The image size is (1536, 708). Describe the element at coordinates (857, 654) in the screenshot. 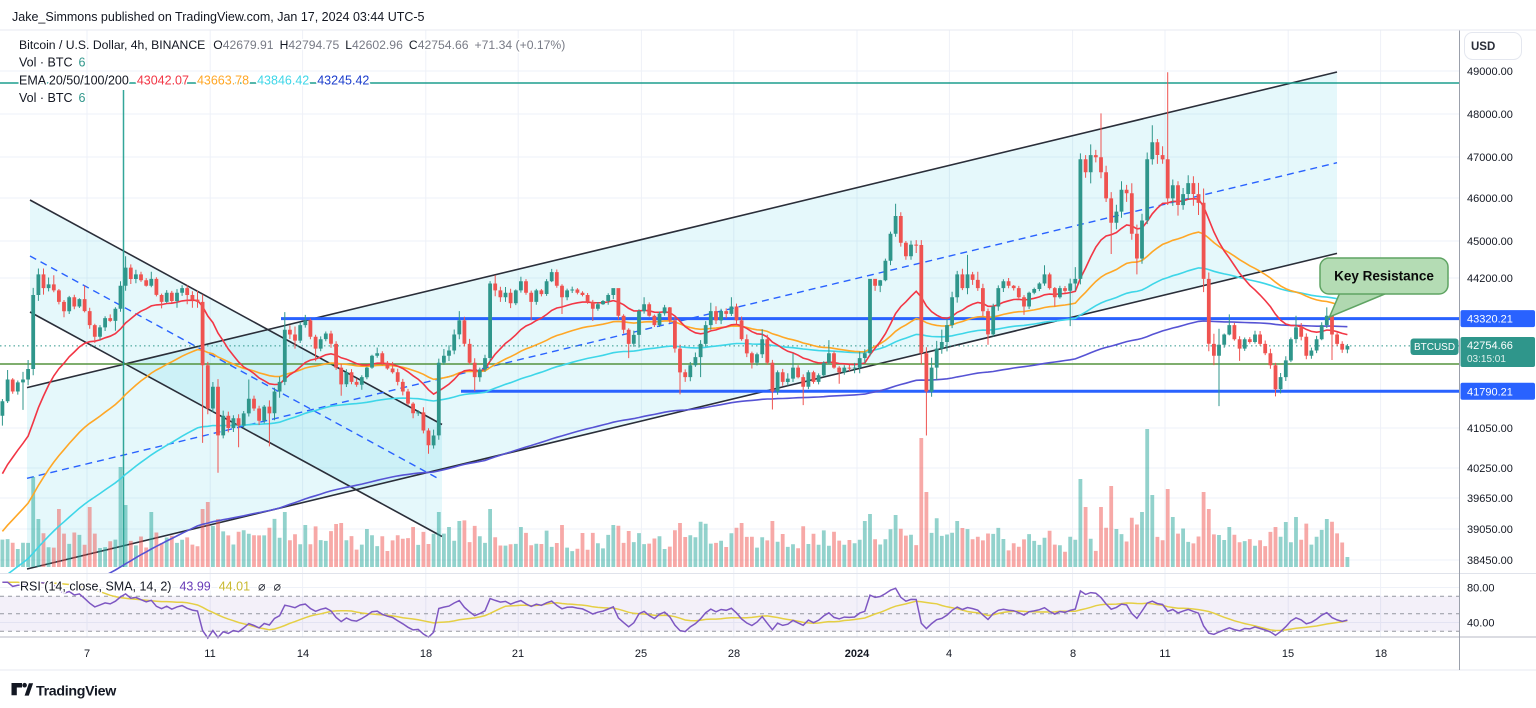

I see `svg-text: 2024` at that location.